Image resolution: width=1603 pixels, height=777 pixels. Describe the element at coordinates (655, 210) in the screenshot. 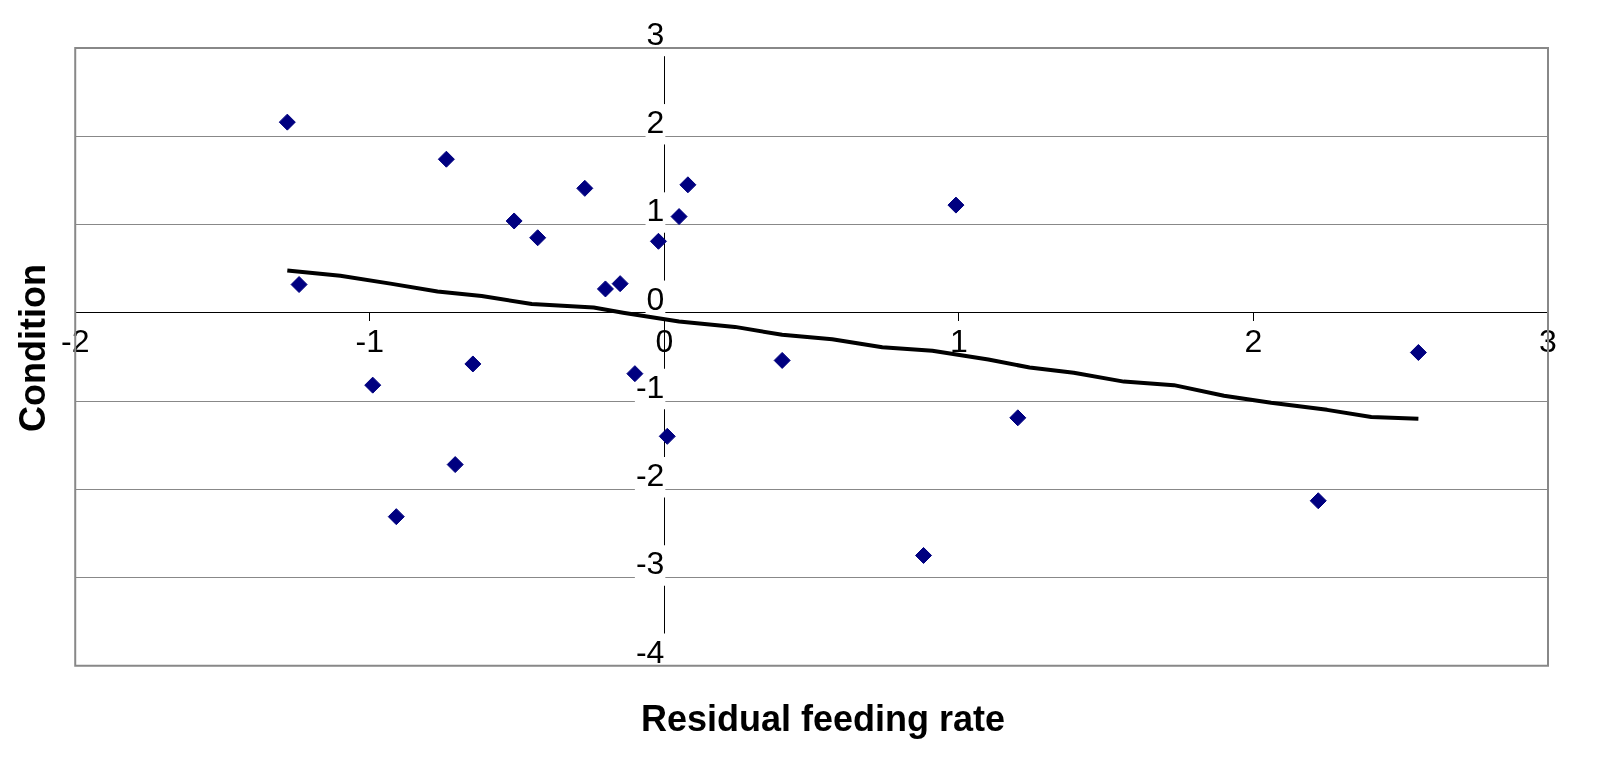

I see `y-tick-label: 1` at that location.